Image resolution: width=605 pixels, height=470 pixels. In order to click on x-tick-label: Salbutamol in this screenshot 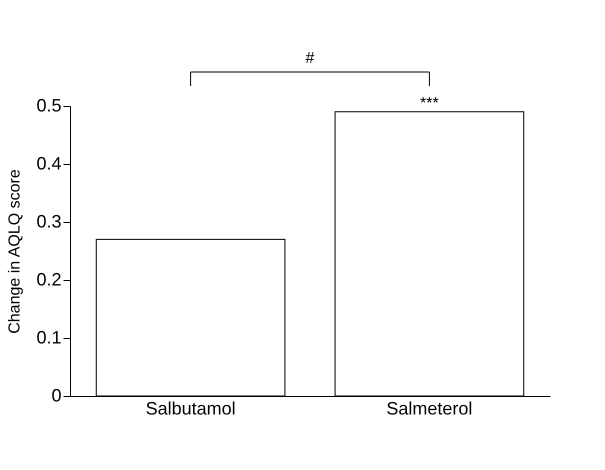, I will do `click(191, 408)`.